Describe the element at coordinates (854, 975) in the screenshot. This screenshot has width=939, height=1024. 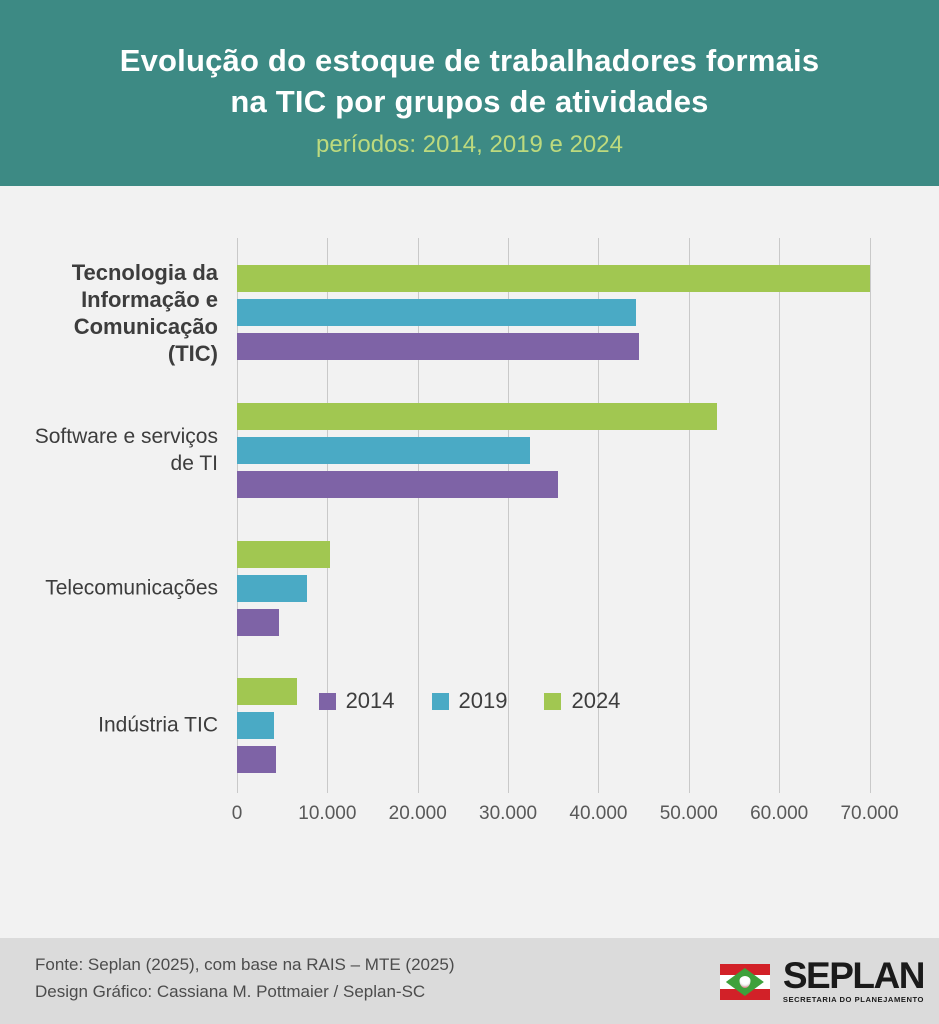
I see `logo-wordmark: SEPLAN` at that location.